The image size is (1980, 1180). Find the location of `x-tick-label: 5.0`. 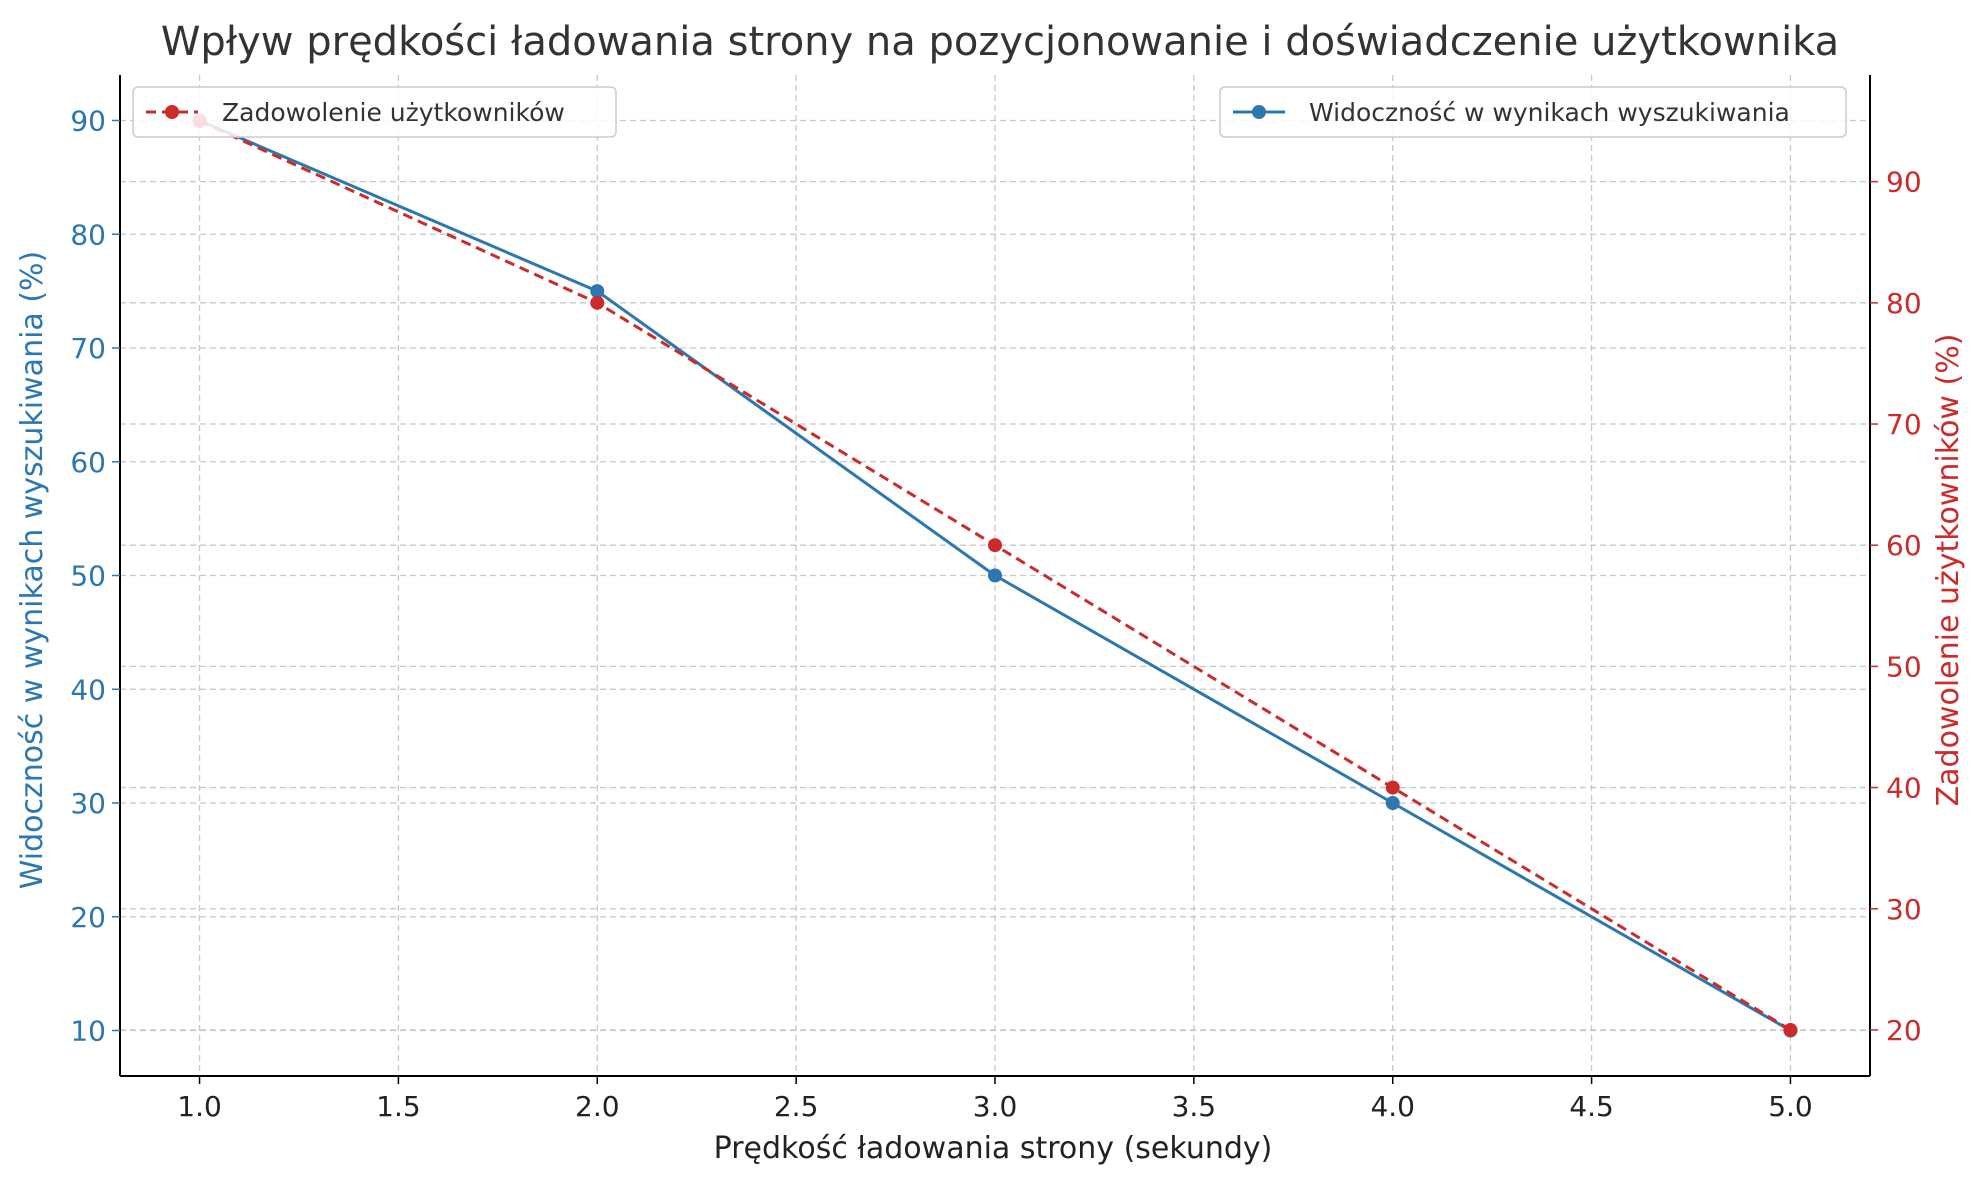

x-tick-label: 5.0 is located at coordinates (1790, 1106).